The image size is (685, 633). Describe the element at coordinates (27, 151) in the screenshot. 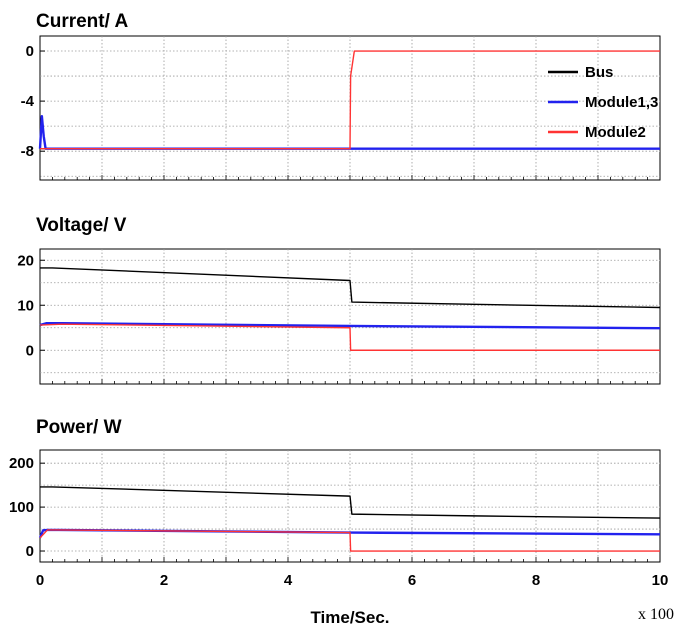

I see `y-tick-label: -8` at that location.